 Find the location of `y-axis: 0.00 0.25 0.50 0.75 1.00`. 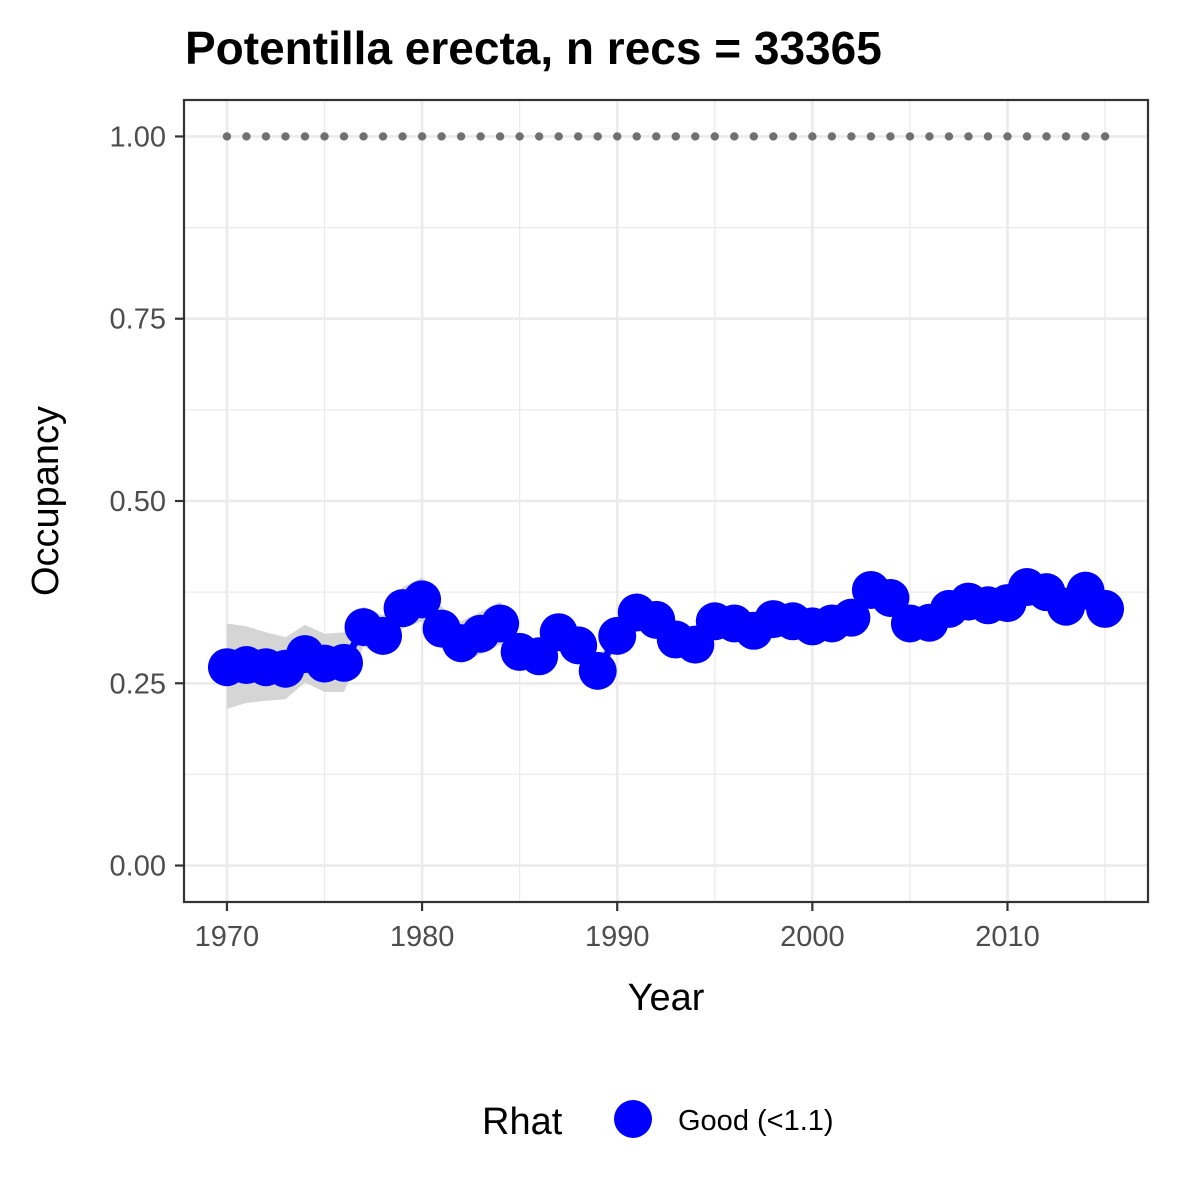

y-axis: 0.00 0.25 0.50 0.75 1.00 is located at coordinates (147, 502).